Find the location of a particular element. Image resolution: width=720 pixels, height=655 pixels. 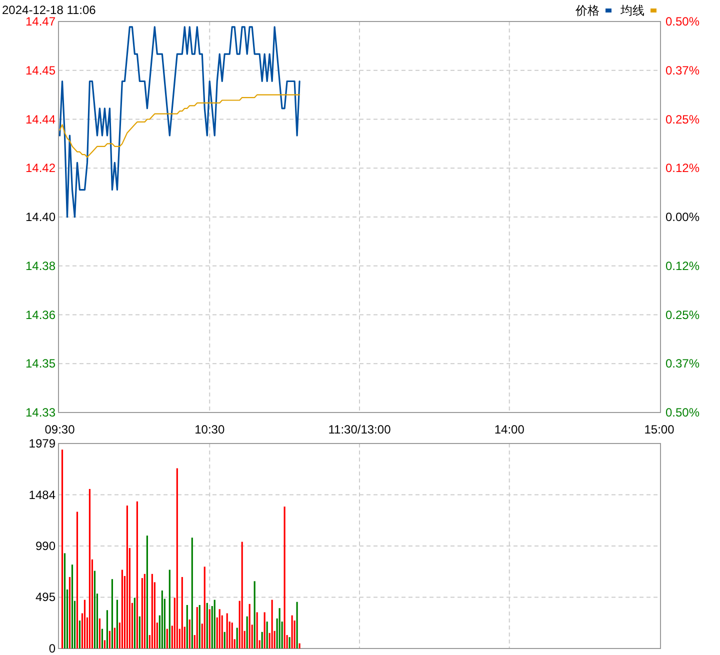

y2-tick-label: 0.00% is located at coordinates (683, 217).